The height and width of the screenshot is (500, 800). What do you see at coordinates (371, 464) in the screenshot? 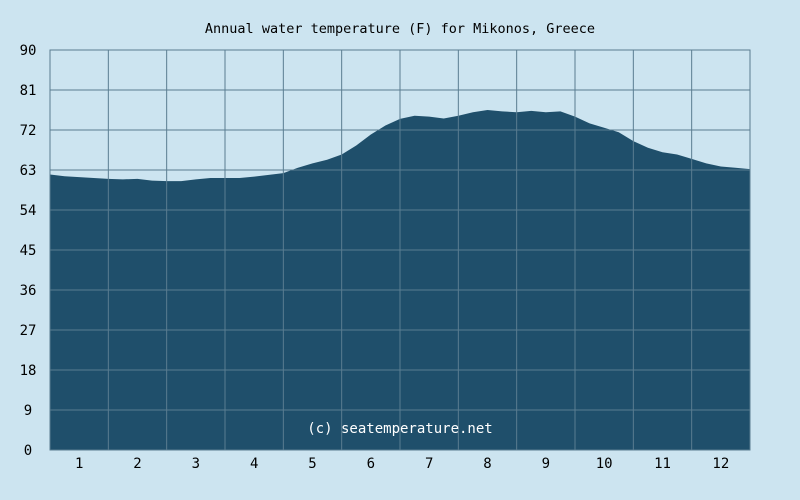
I see `x-tick-label: 6` at bounding box center [371, 464].